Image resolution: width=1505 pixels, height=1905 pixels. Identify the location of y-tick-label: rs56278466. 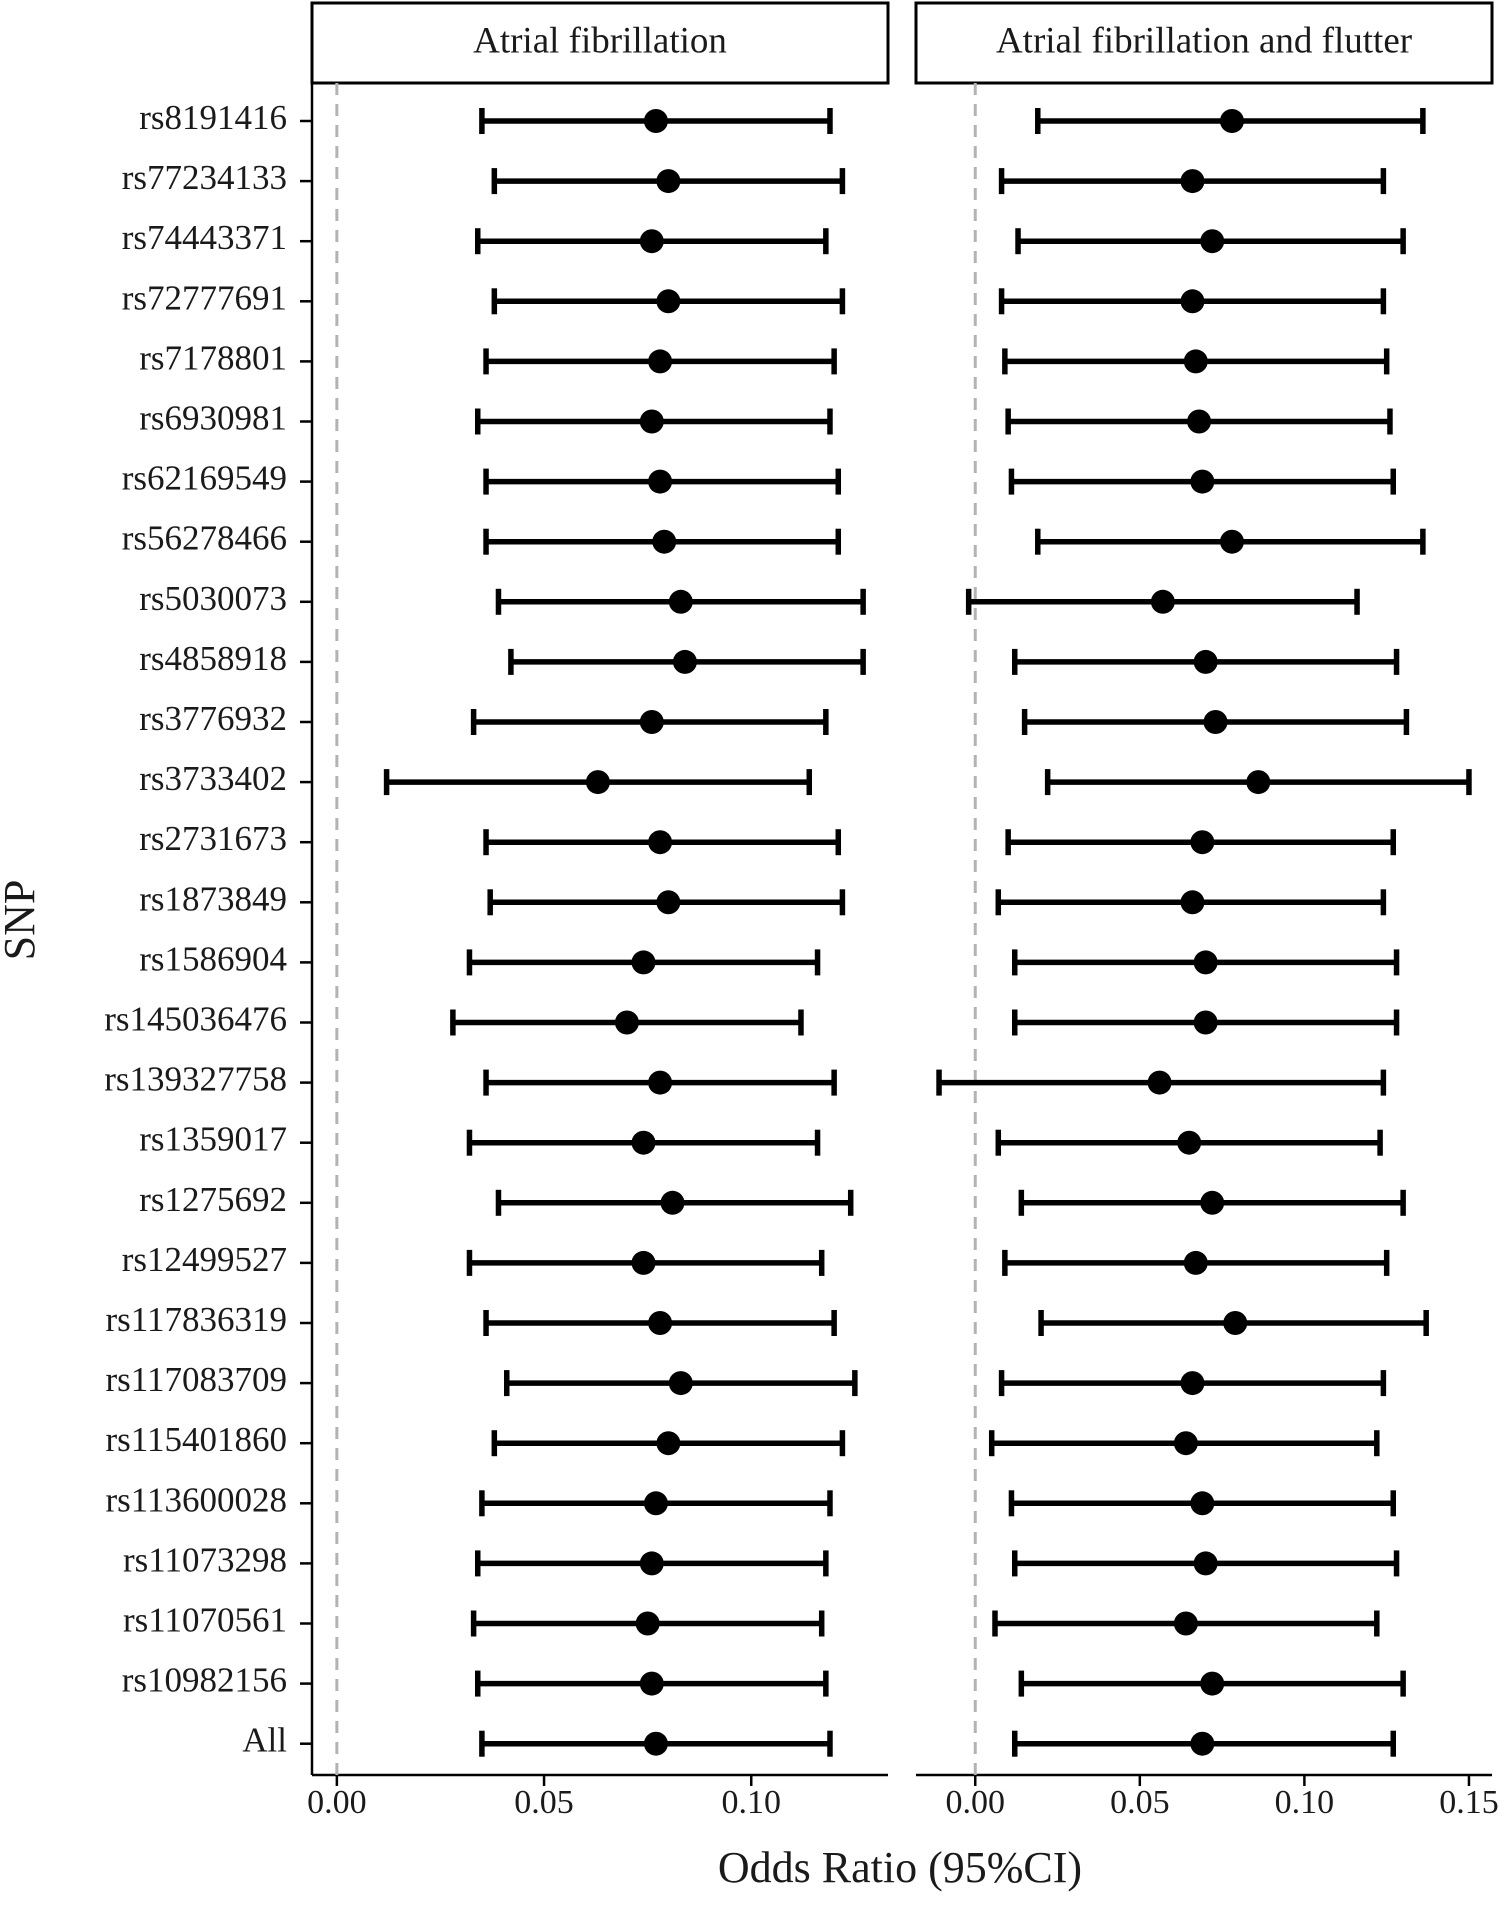
(204, 538).